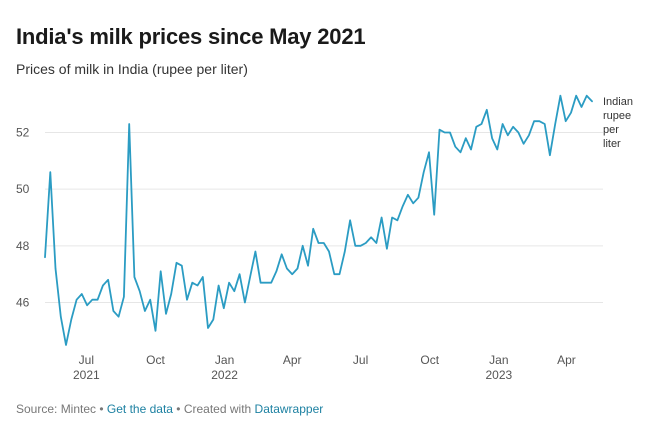 The height and width of the screenshot is (448, 650). What do you see at coordinates (155, 360) in the screenshot?
I see `x-tick-label-1: Oct` at bounding box center [155, 360].